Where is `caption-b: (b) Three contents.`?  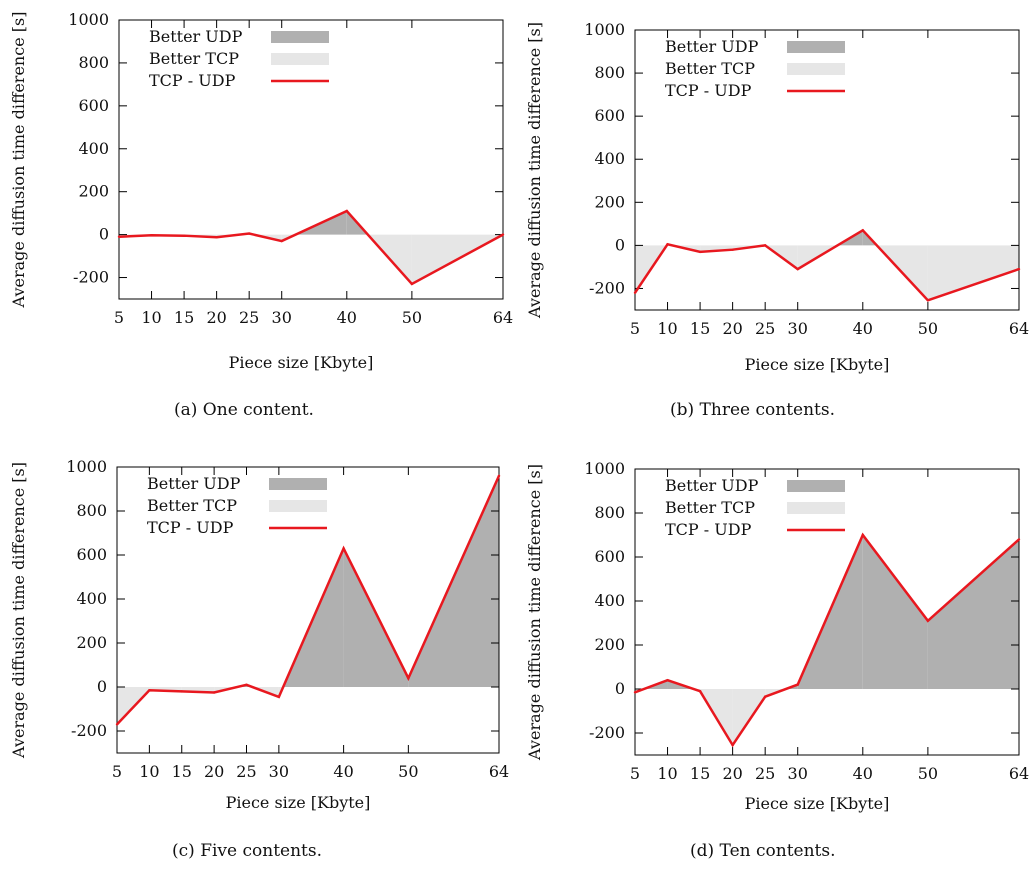
caption-b: (b) Three contents. is located at coordinates (752, 410).